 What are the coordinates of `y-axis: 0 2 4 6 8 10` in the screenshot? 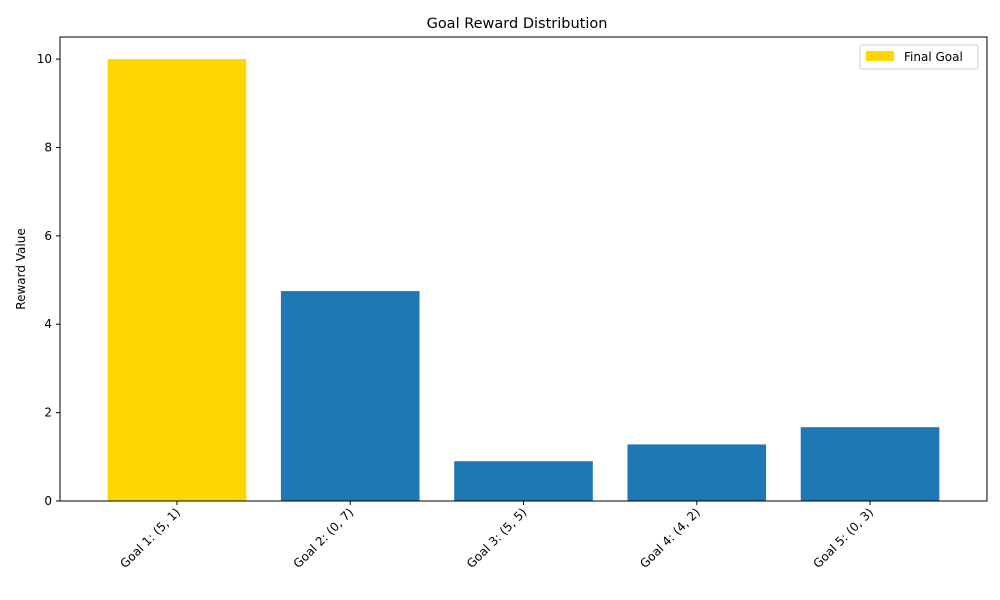 It's located at (48, 280).